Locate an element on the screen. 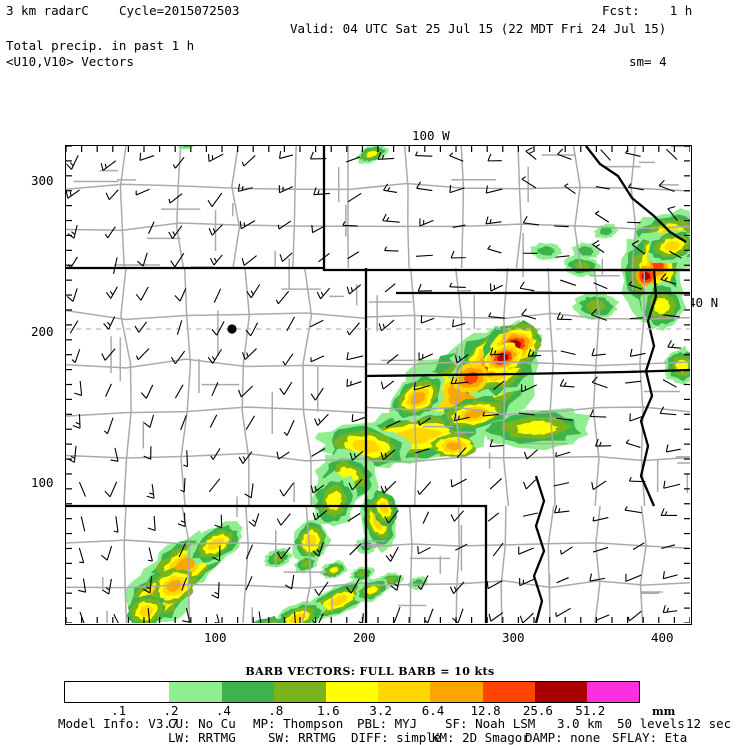 Image resolution: width=740 pixels, height=745 pixels. model-info-item: 3.0 km is located at coordinates (579, 723).